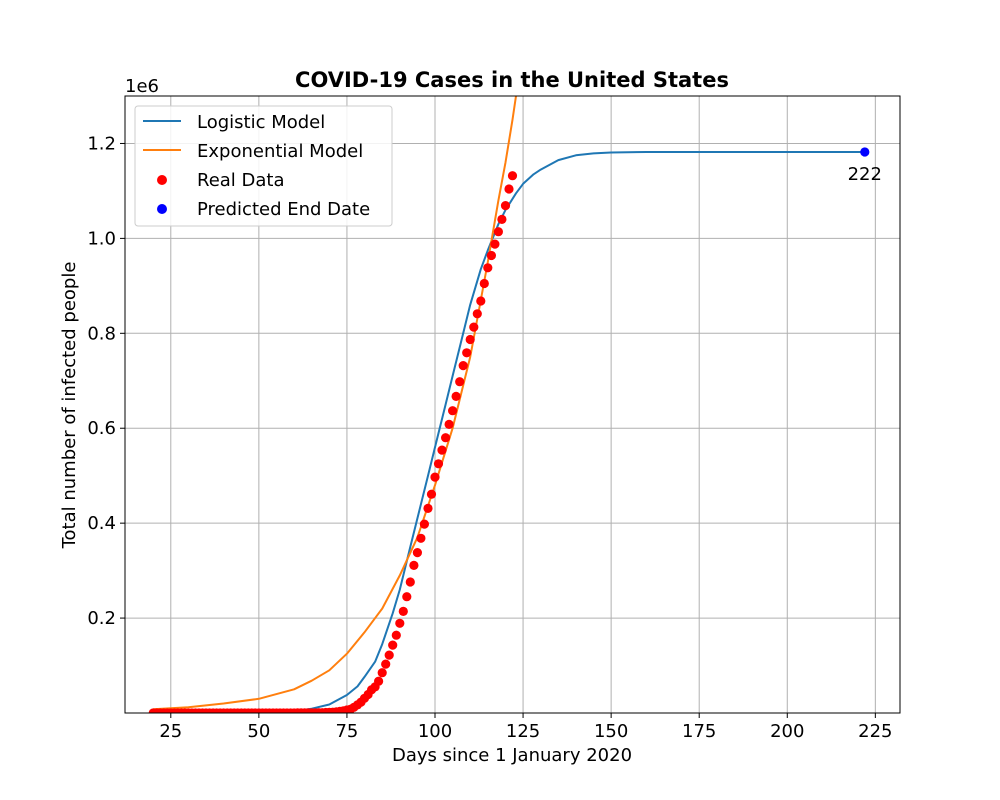 The height and width of the screenshot is (800, 1000). I want to click on x-tick-label: 200, so click(787, 731).